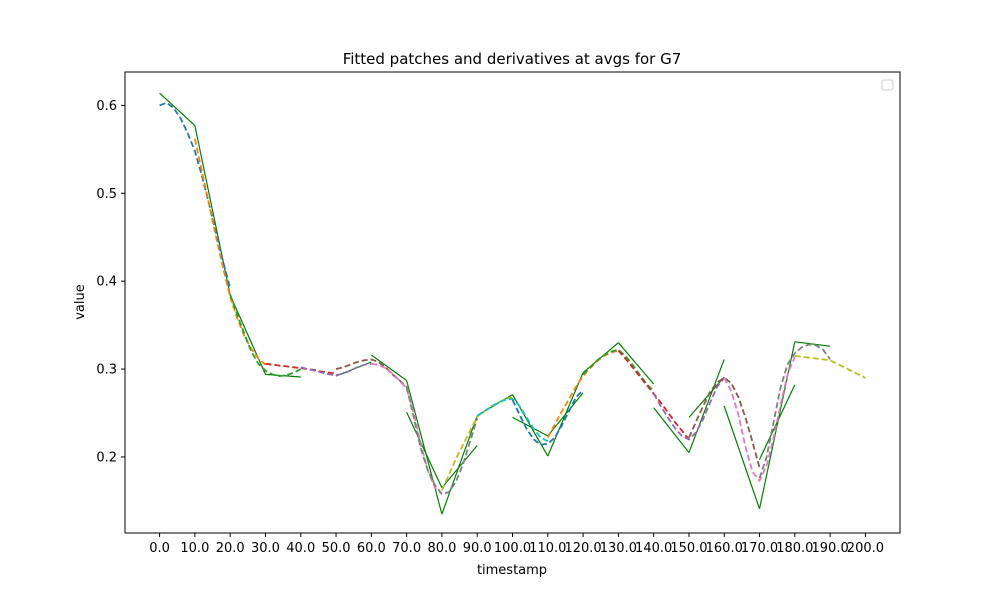 The height and width of the screenshot is (600, 1000). What do you see at coordinates (887, 85) in the screenshot?
I see `legend-box` at bounding box center [887, 85].